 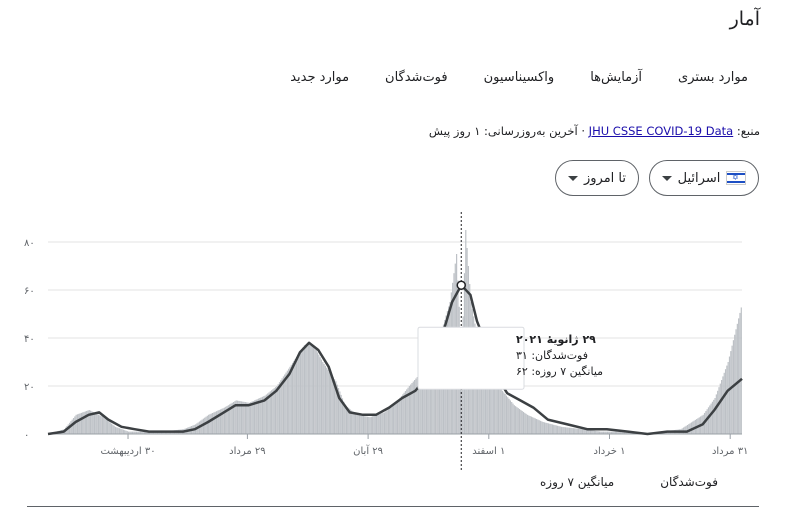 What do you see at coordinates (699, 178) in the screenshot?
I see `country-dropdown-label: اسرائیل` at bounding box center [699, 178].